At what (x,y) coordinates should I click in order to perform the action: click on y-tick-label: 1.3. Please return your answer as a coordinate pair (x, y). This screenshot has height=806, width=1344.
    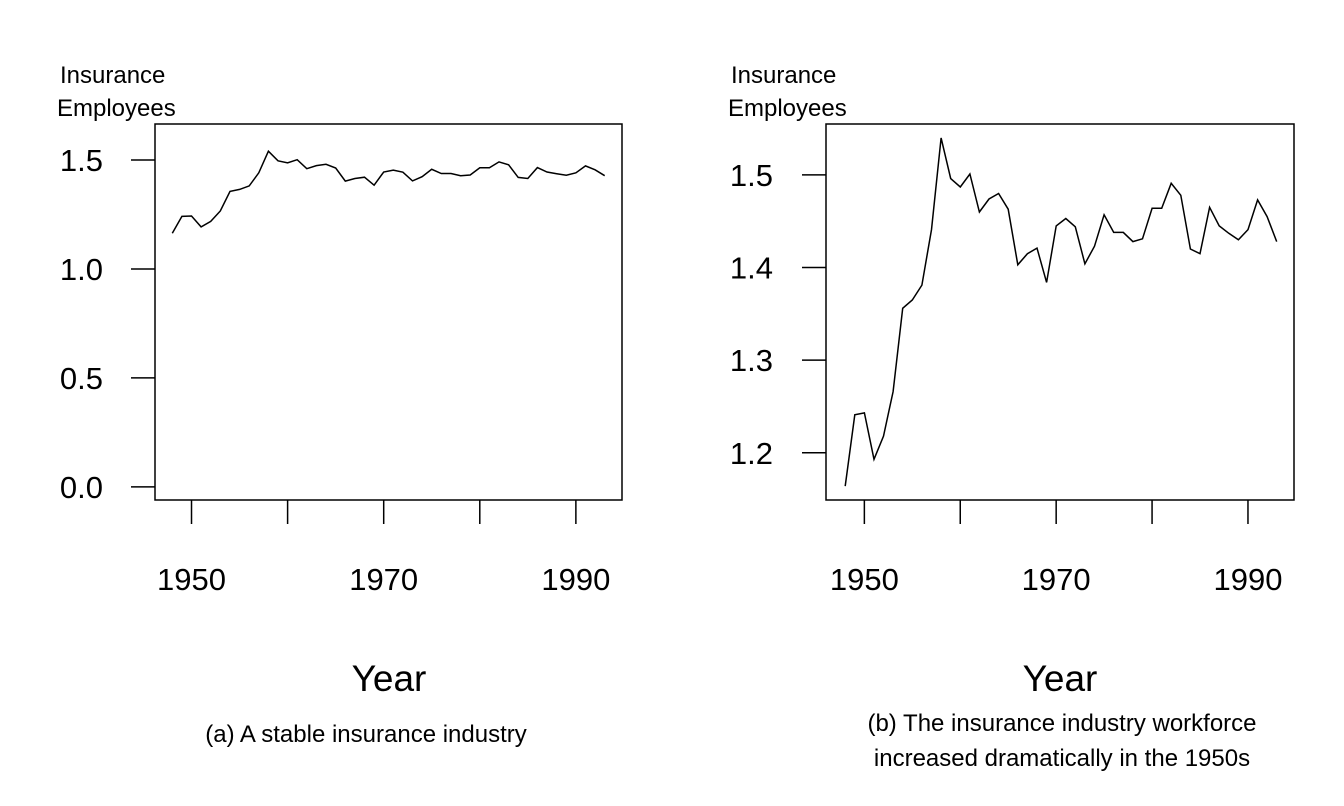
    Looking at the image, I should click on (751, 360).